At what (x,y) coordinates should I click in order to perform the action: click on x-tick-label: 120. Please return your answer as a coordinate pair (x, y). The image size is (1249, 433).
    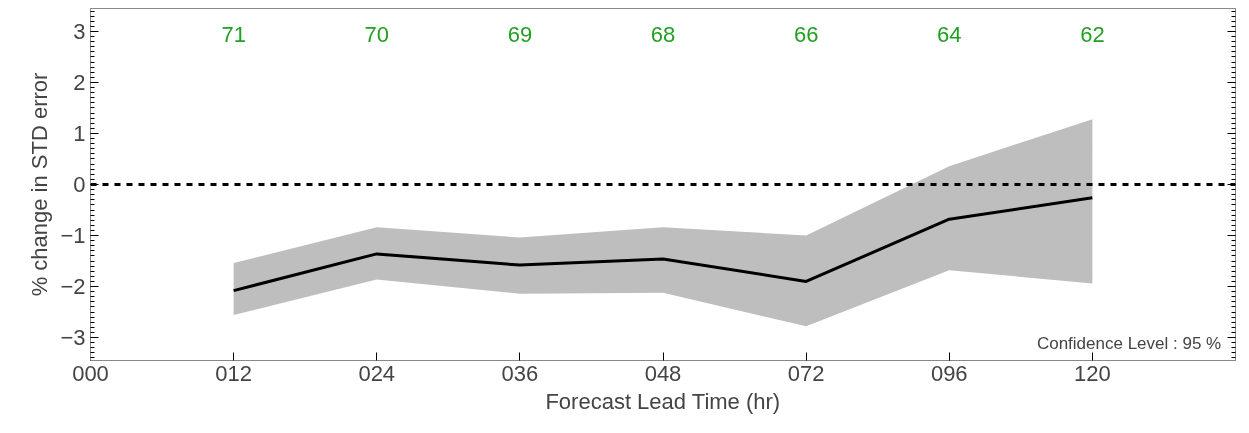
    Looking at the image, I should click on (1092, 373).